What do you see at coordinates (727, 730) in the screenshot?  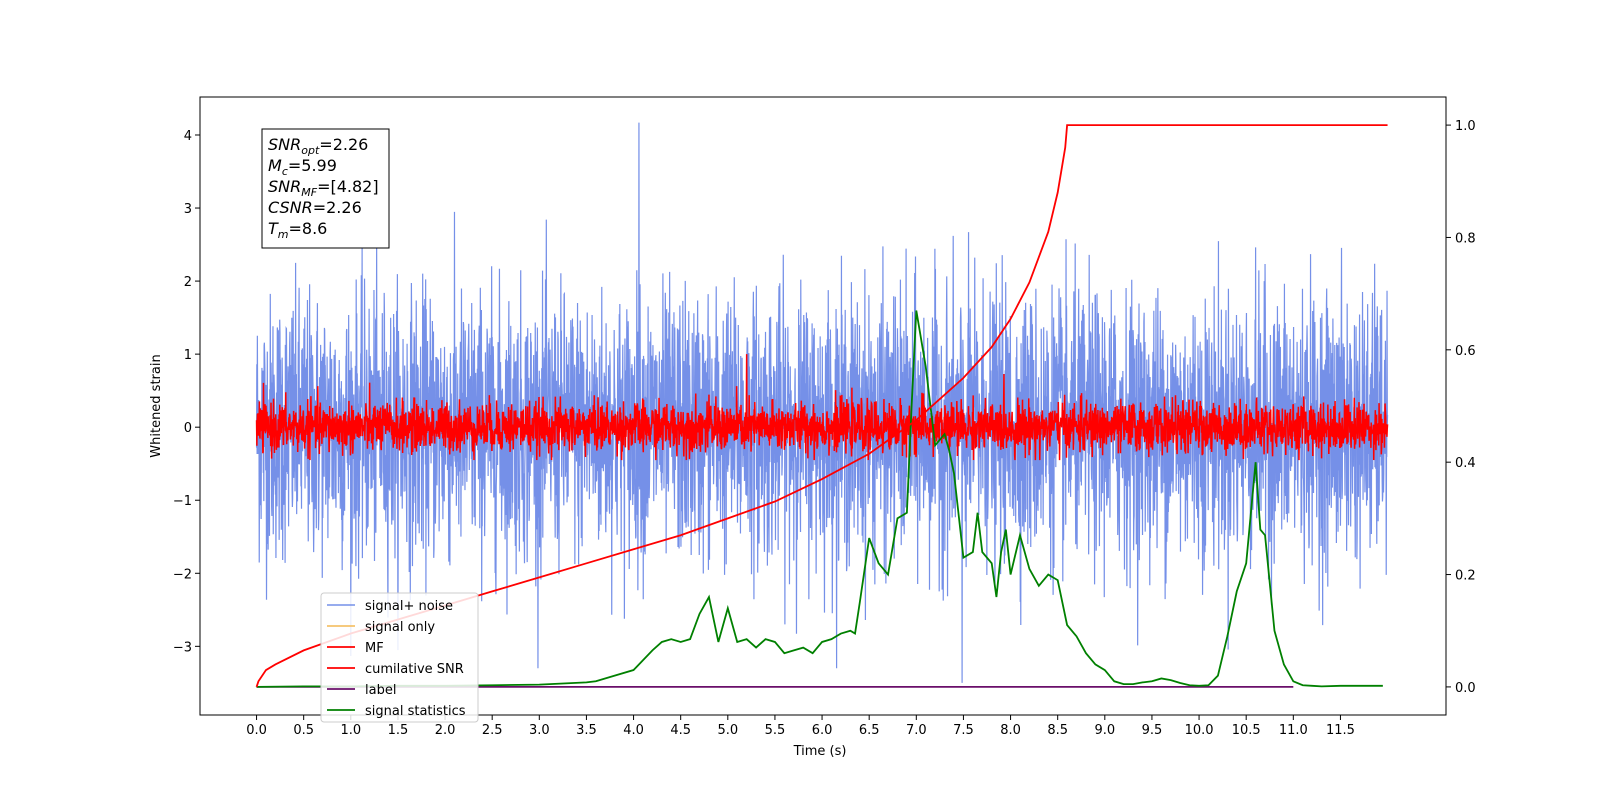 I see `x-tick-label: 5.0` at bounding box center [727, 730].